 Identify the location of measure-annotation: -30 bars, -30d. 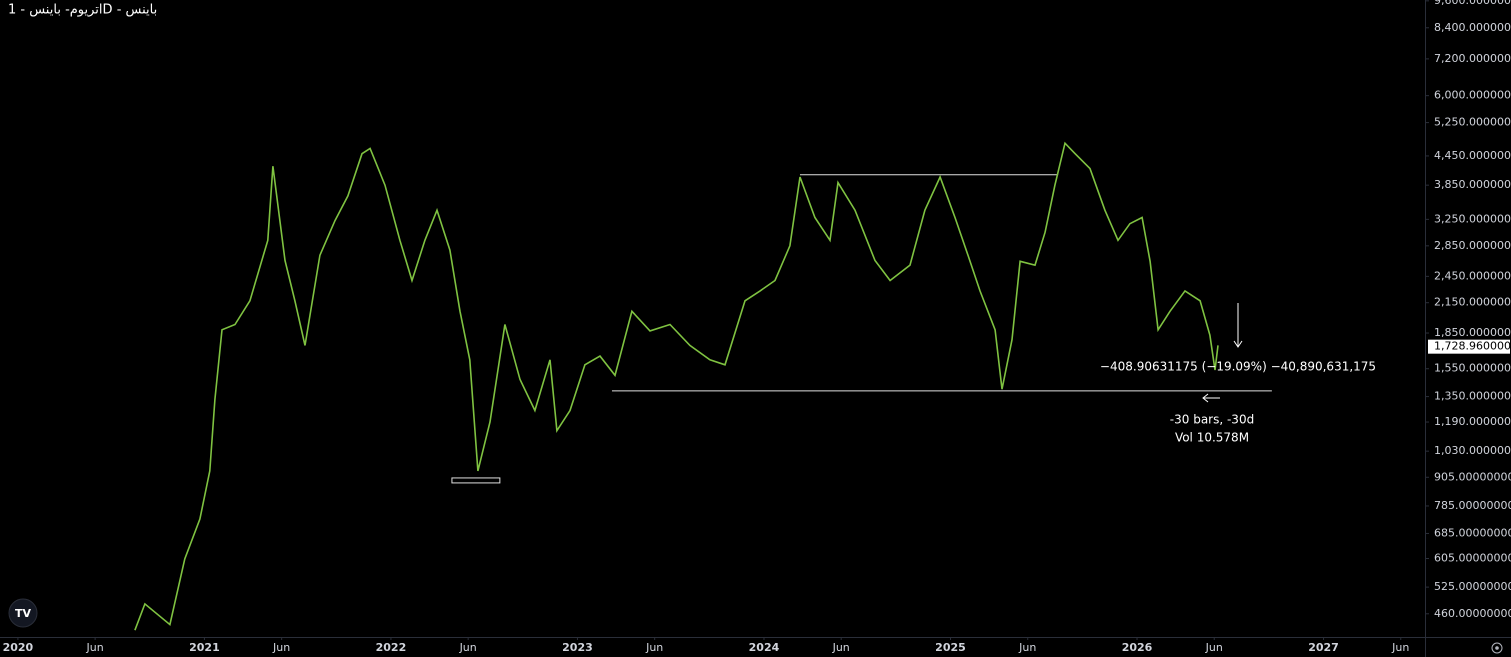
(1212, 420).